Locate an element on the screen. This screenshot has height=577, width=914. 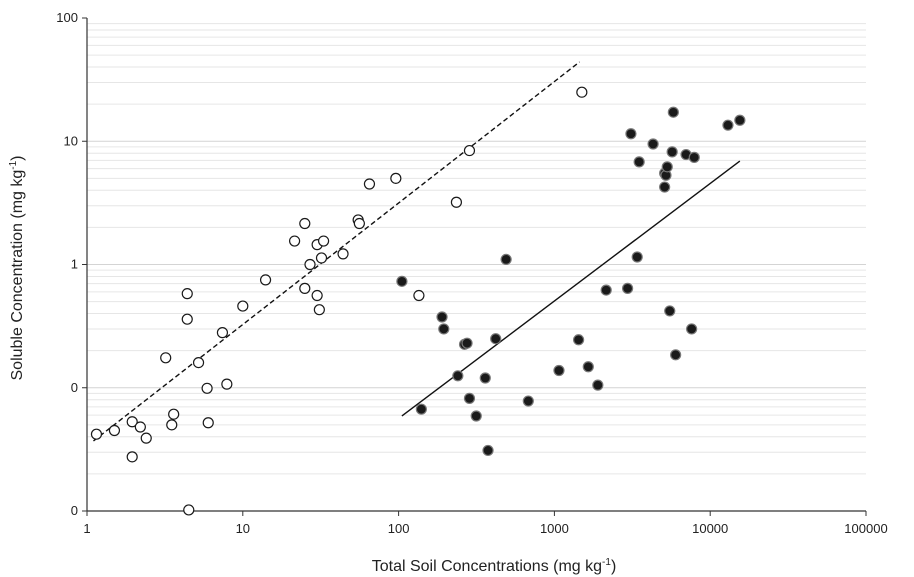
y-tick-label: 1 is located at coordinates (74, 264).